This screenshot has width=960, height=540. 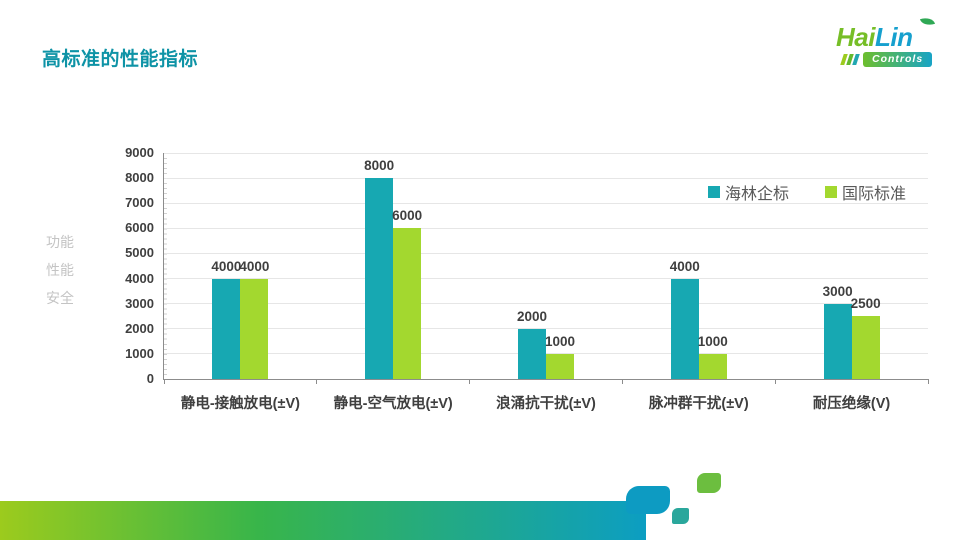 What do you see at coordinates (851, 404) in the screenshot?
I see `x-category-label: 耐压绝缘(V)` at bounding box center [851, 404].